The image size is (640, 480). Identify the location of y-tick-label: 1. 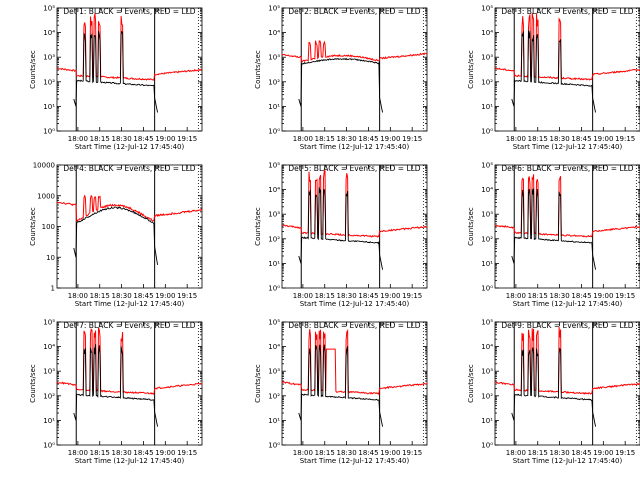
(53, 289).